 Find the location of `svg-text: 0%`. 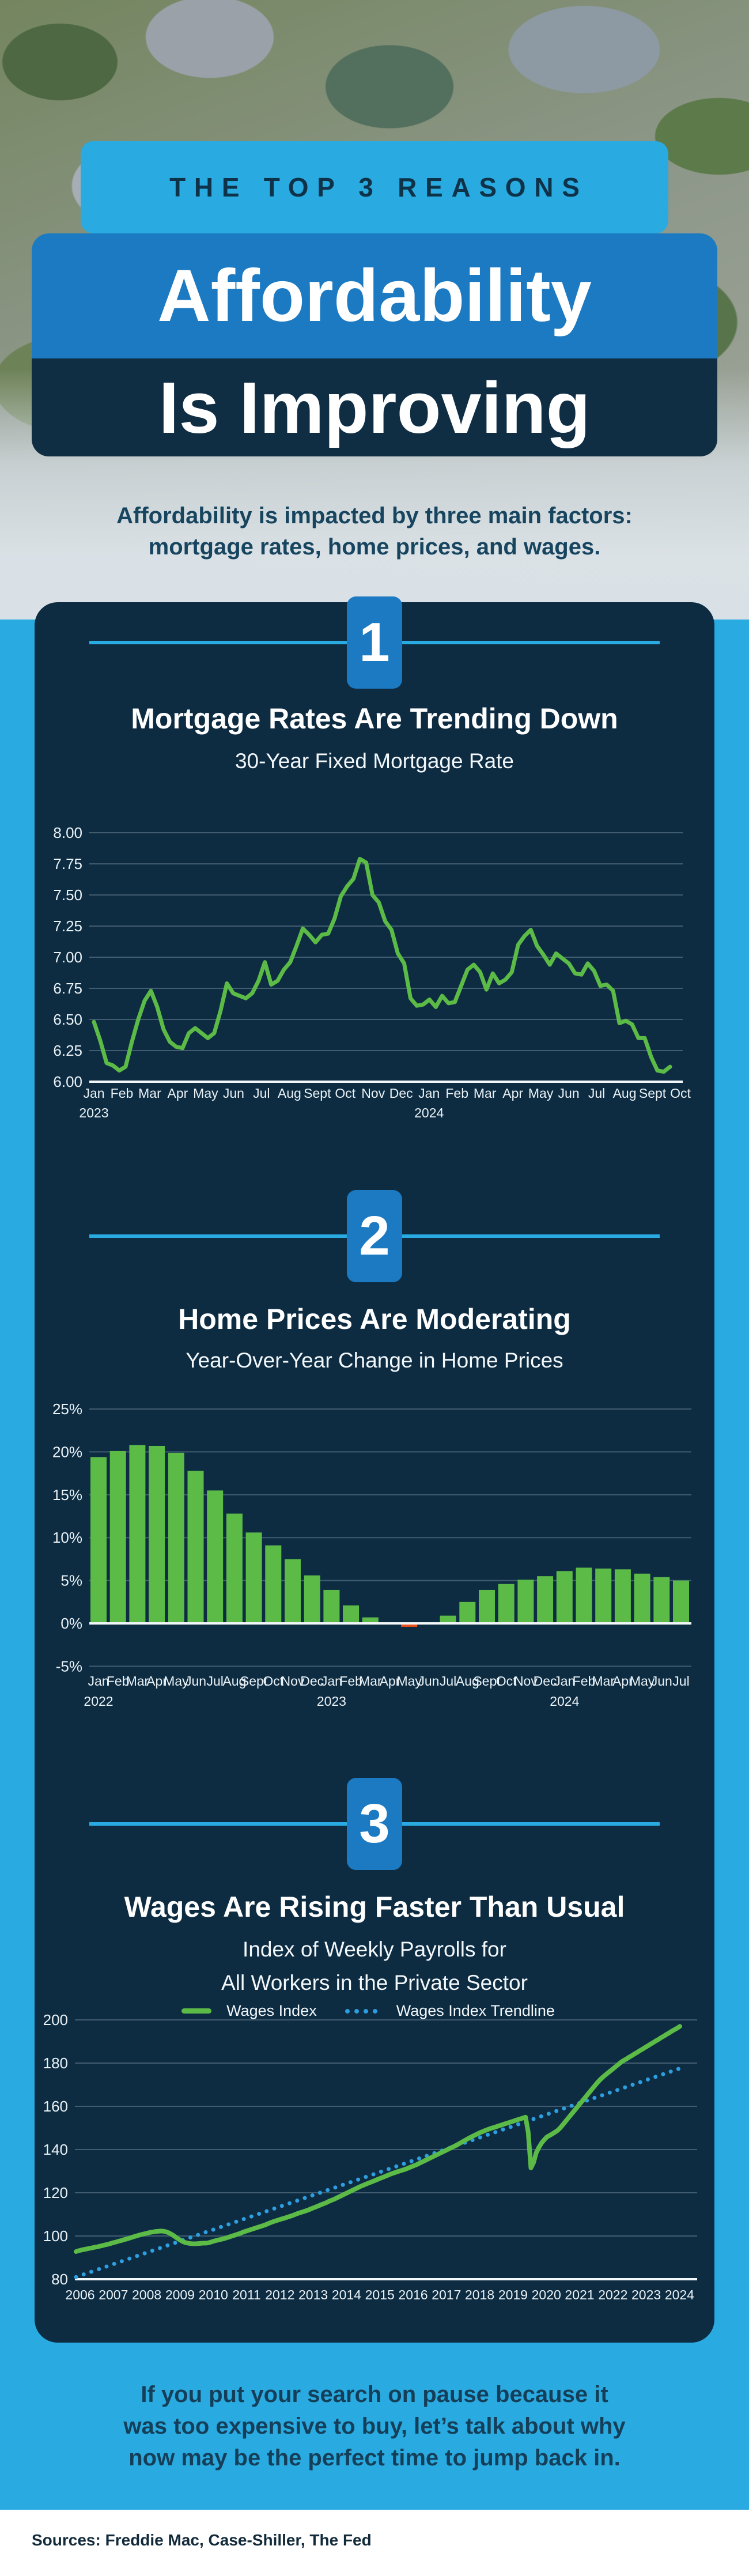

svg-text: 0% is located at coordinates (71, 1623).